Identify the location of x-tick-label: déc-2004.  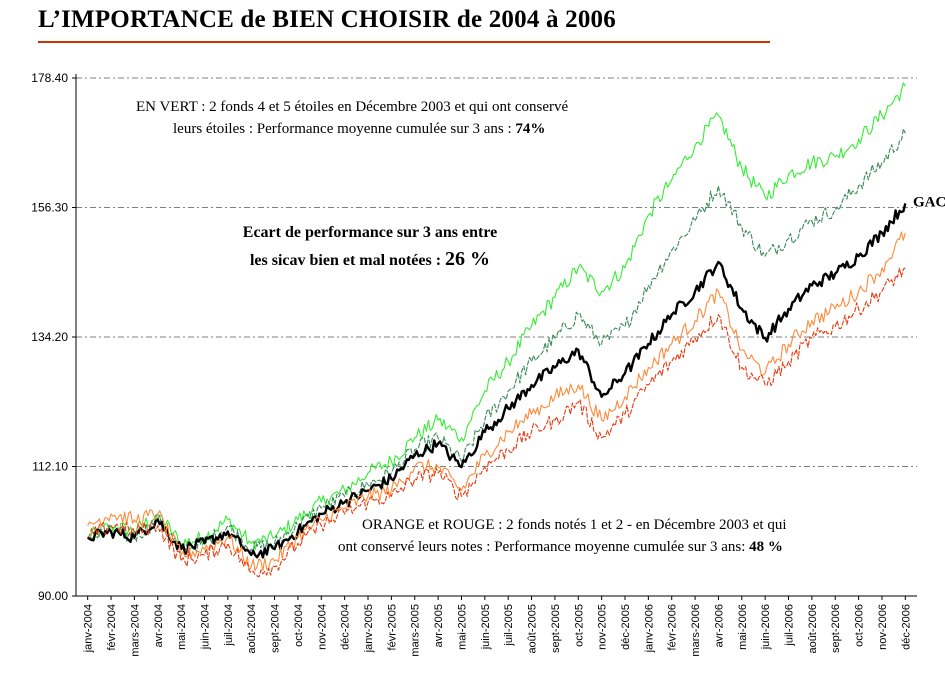
(346, 627).